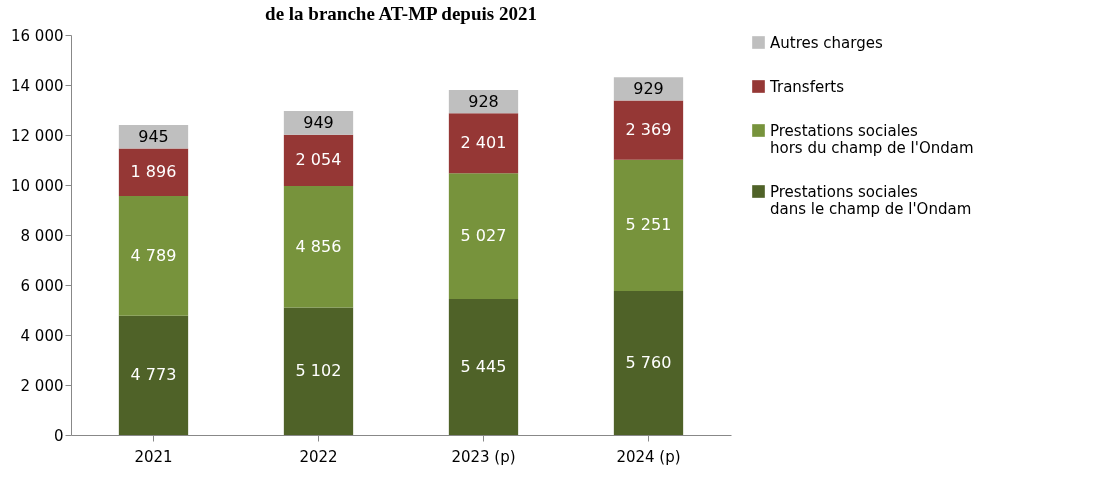  Describe the element at coordinates (871, 200) in the screenshot. I see `legend-label: Prestations sociales dans le champ de l'Ondam` at that location.